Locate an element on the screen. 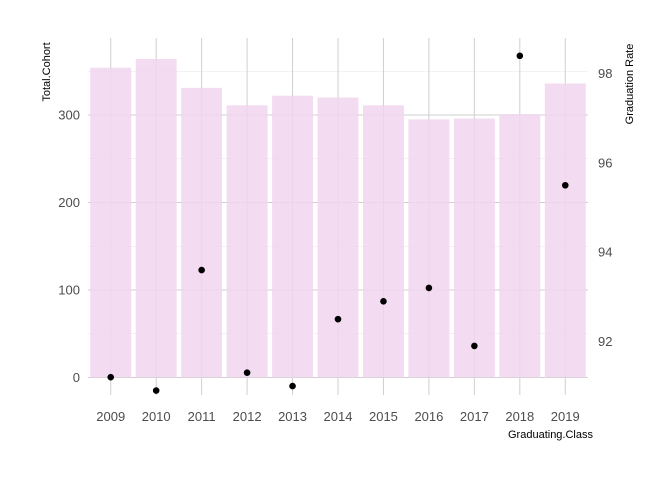 Image resolution: width=672 pixels, height=480 pixels. y-right-tick-label: 98 is located at coordinates (605, 73).